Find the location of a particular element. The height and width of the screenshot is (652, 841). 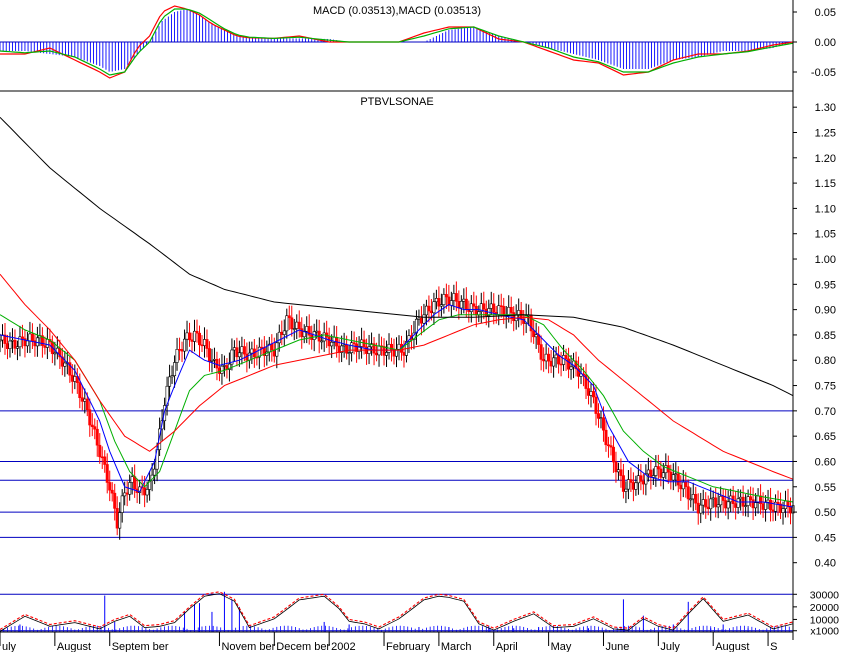

volume-oscillator-red is located at coordinates (397, 610).